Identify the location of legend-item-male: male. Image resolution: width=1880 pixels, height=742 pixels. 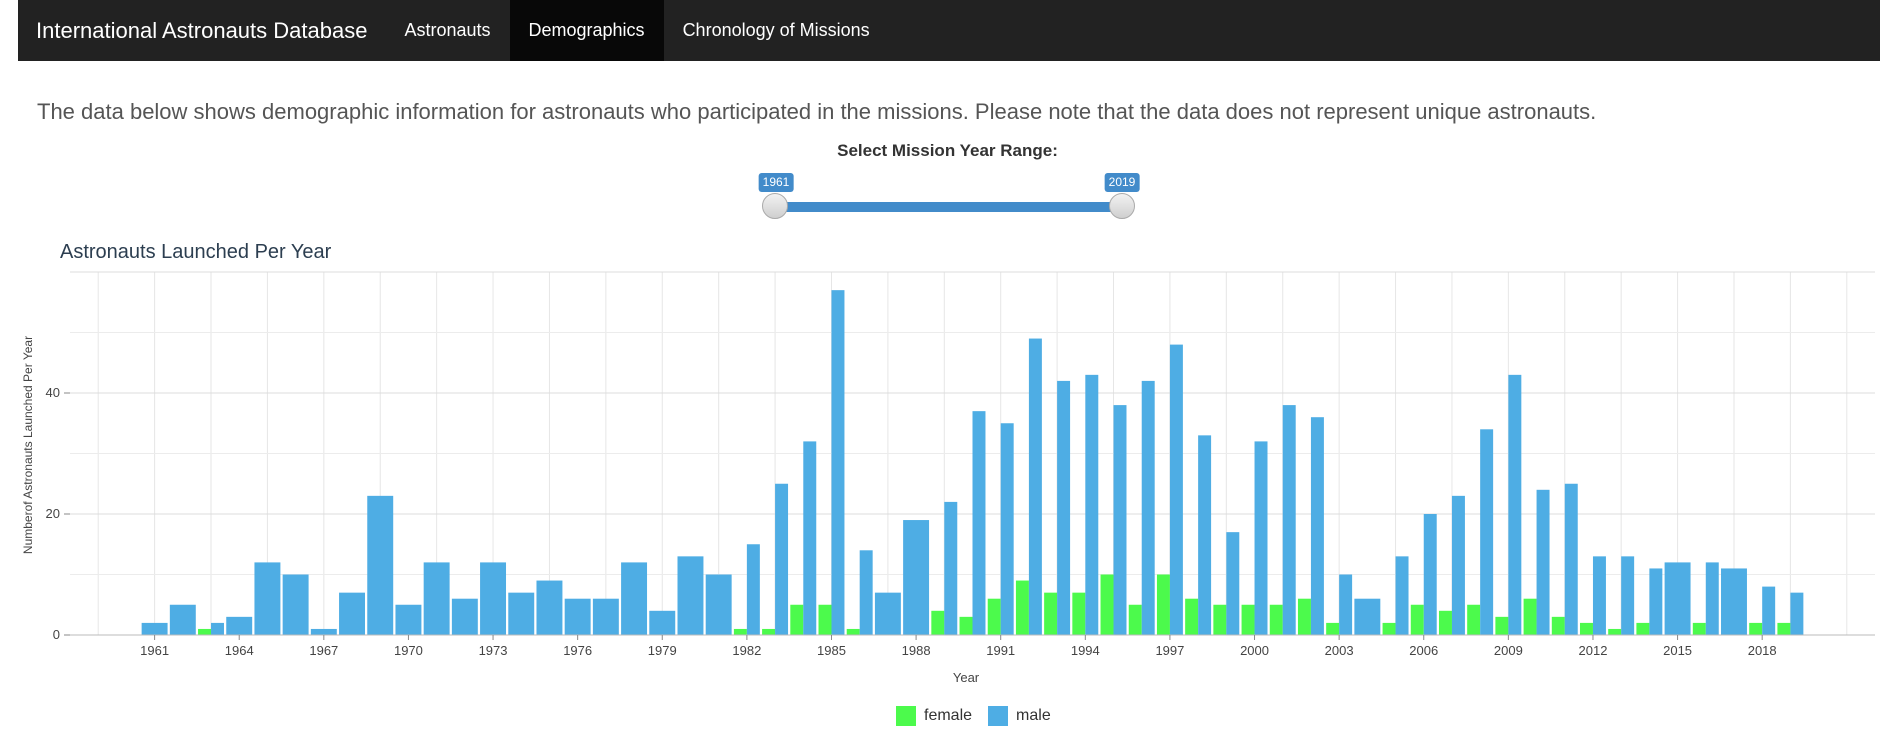
(1019, 716).